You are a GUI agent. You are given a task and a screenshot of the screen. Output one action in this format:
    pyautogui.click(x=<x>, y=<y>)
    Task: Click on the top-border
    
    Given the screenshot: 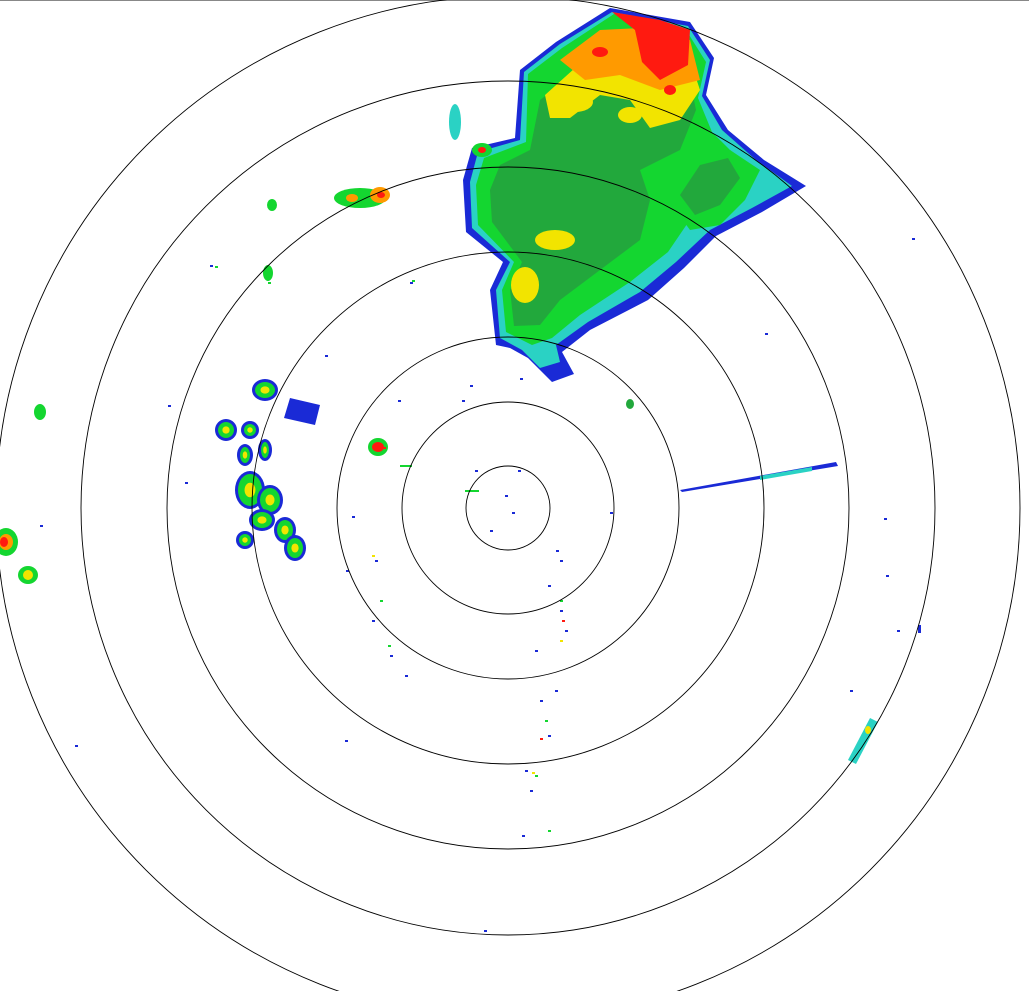 What is the action you would take?
    pyautogui.click(x=514, y=0)
    